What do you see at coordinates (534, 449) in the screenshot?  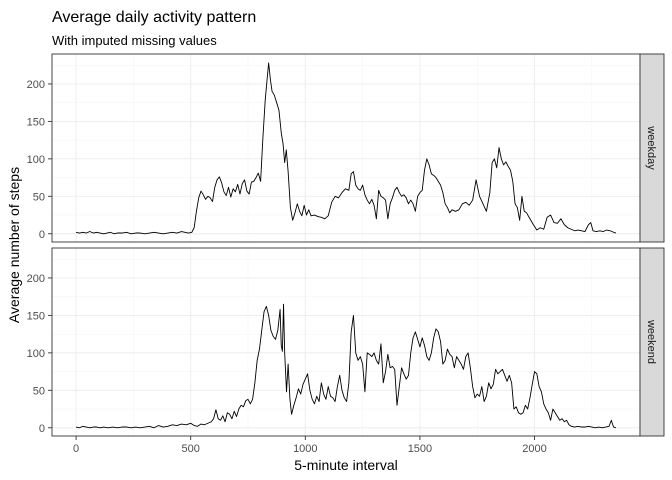 I see `x-tick-label: 2000` at bounding box center [534, 449].